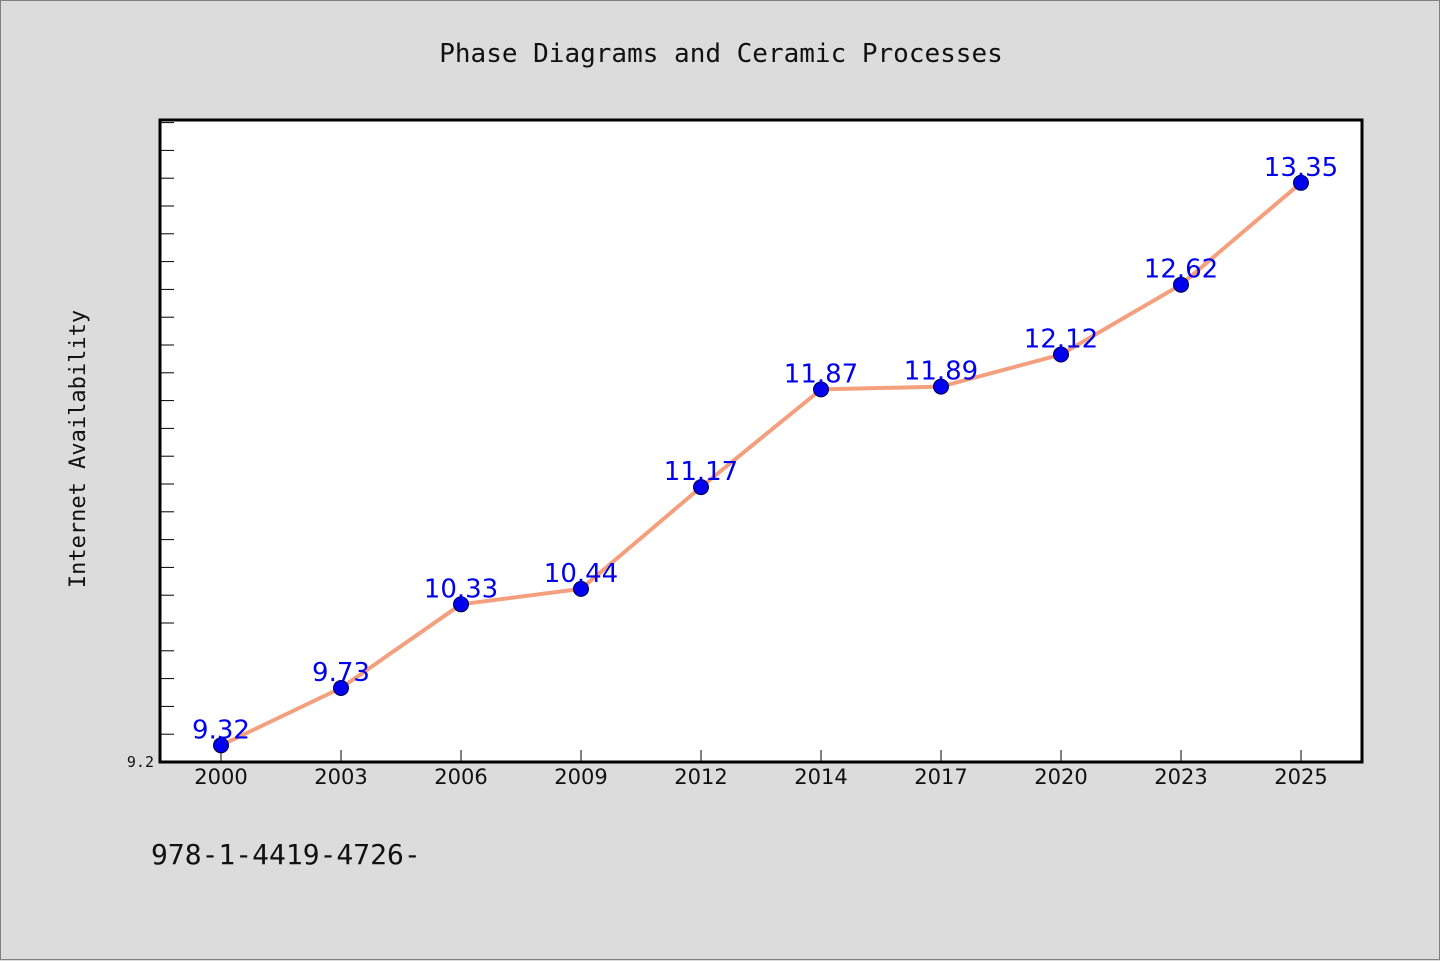 The height and width of the screenshot is (961, 1440). I want to click on data-label: 10.44, so click(581, 574).